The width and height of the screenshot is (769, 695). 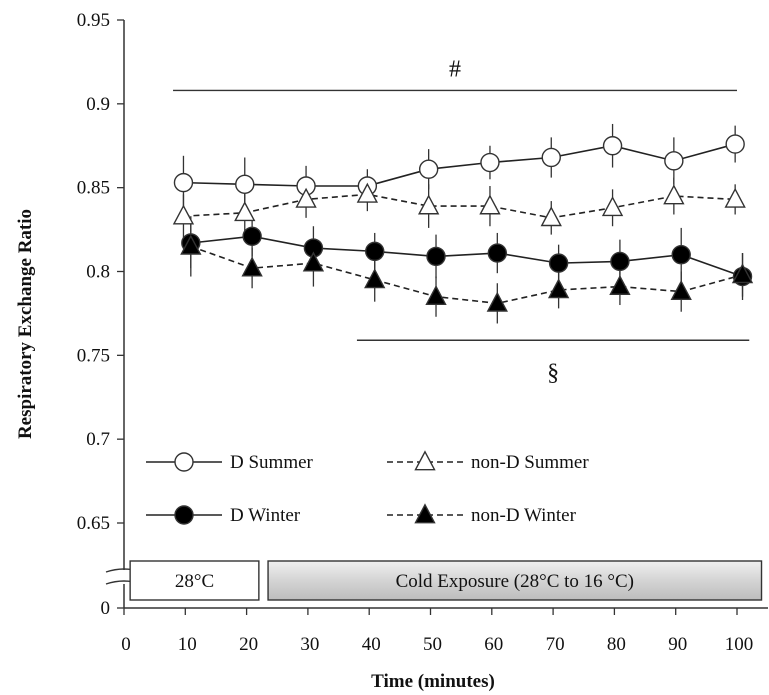 What do you see at coordinates (93, 355) in the screenshot?
I see `y-tick-label: 0.75` at bounding box center [93, 355].